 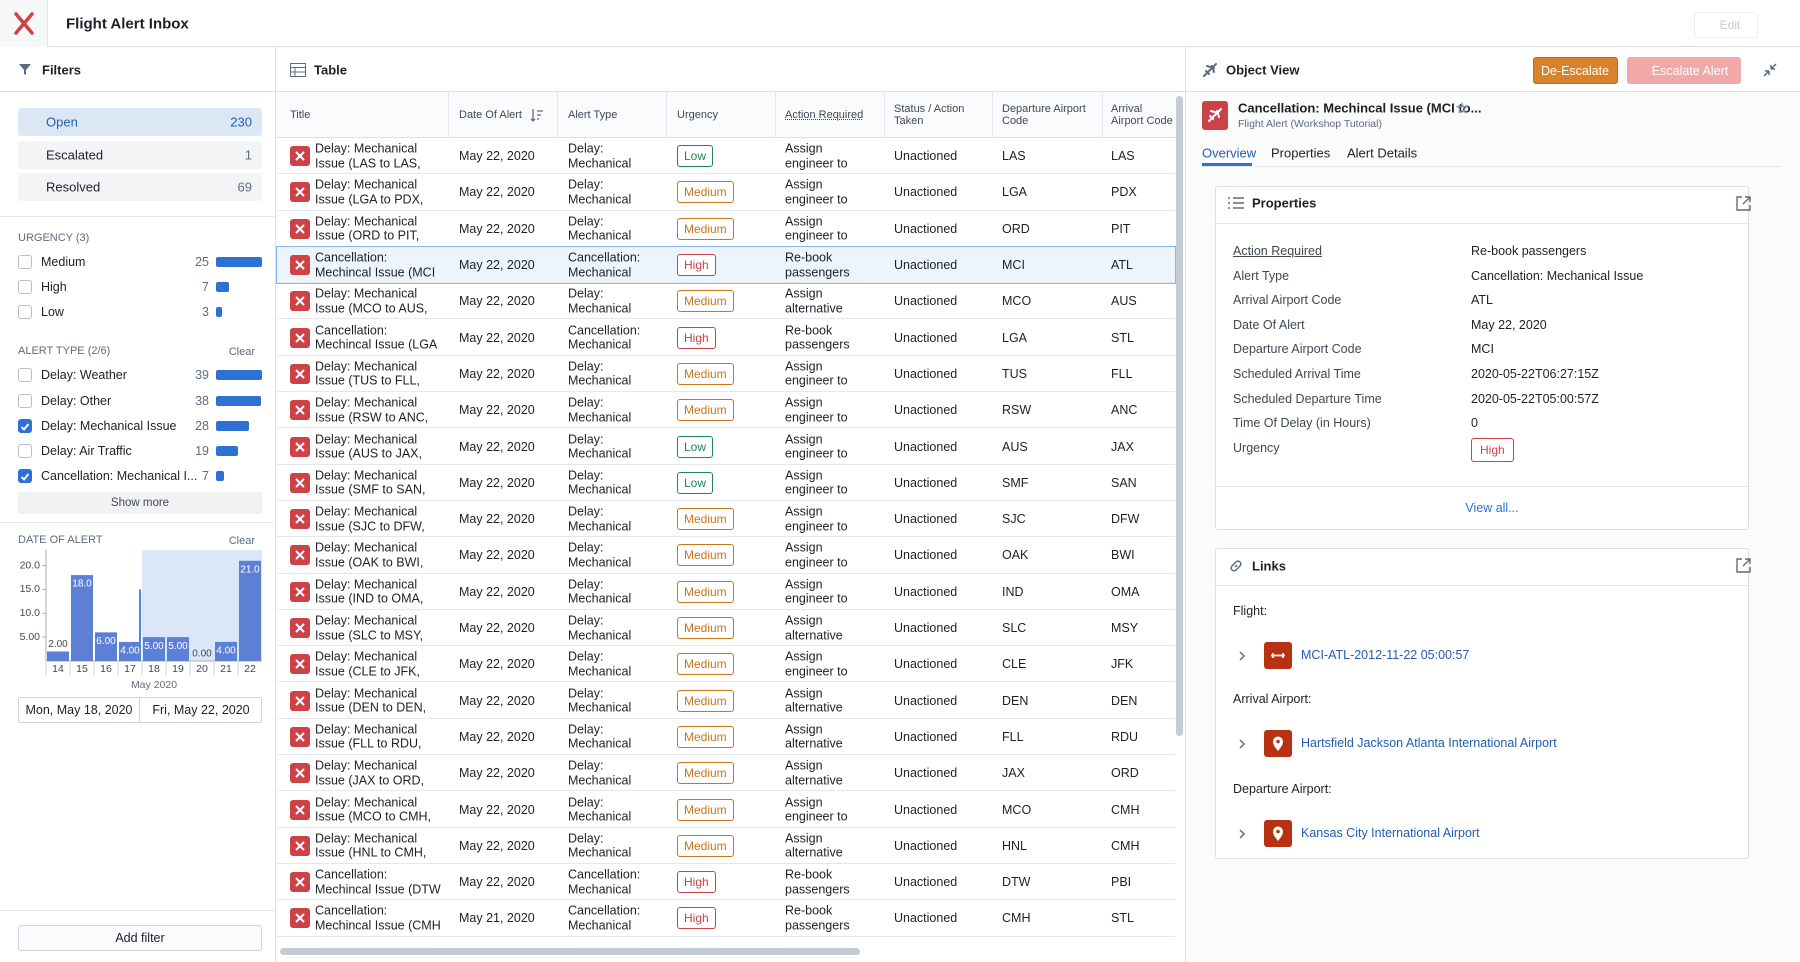 What do you see at coordinates (593, 115) in the screenshot?
I see `column-header: Alert Type` at bounding box center [593, 115].